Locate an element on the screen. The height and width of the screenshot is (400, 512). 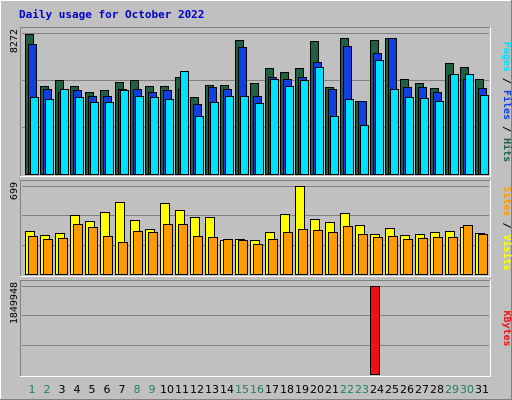
panel-bottom-legend: KBytes is located at coordinates (506, 328).